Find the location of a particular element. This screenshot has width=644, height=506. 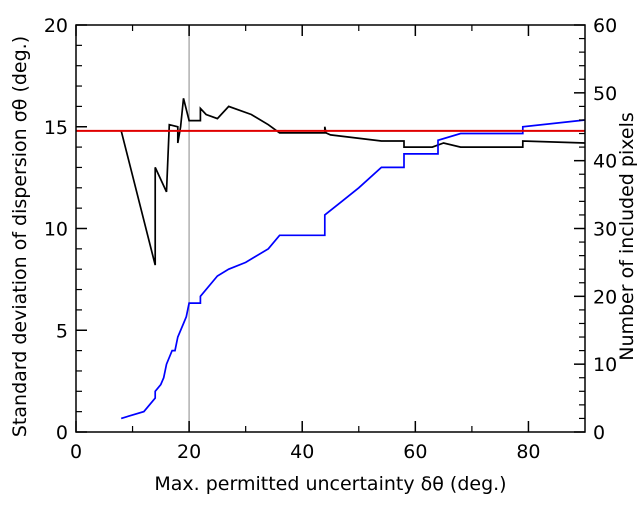

y-right-tick-label: 30 is located at coordinates (605, 230).